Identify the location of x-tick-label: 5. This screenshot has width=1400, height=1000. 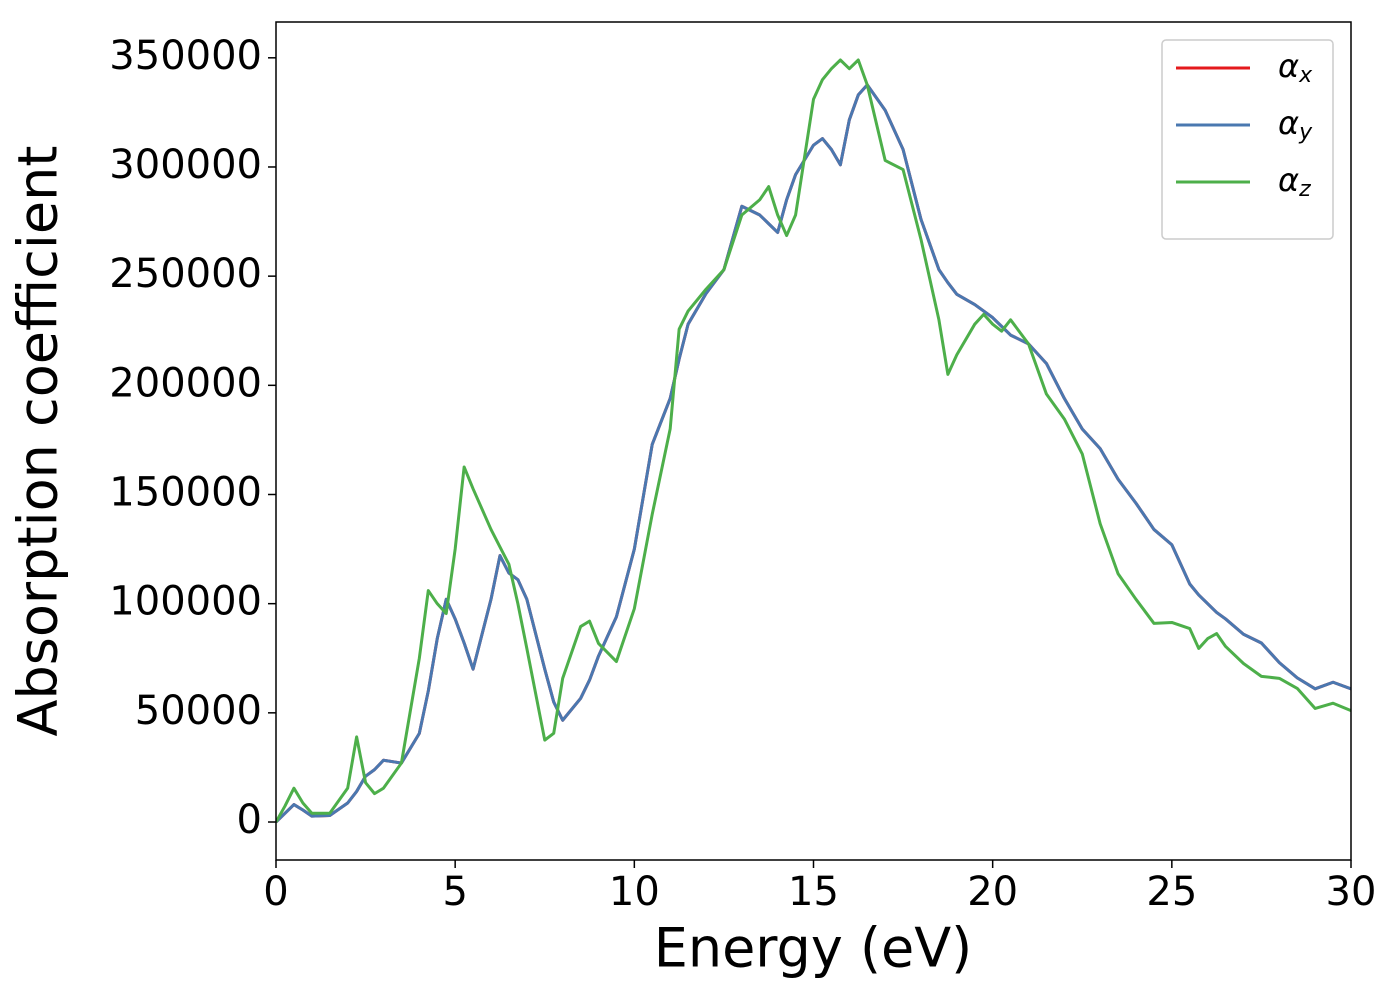
(454, 892).